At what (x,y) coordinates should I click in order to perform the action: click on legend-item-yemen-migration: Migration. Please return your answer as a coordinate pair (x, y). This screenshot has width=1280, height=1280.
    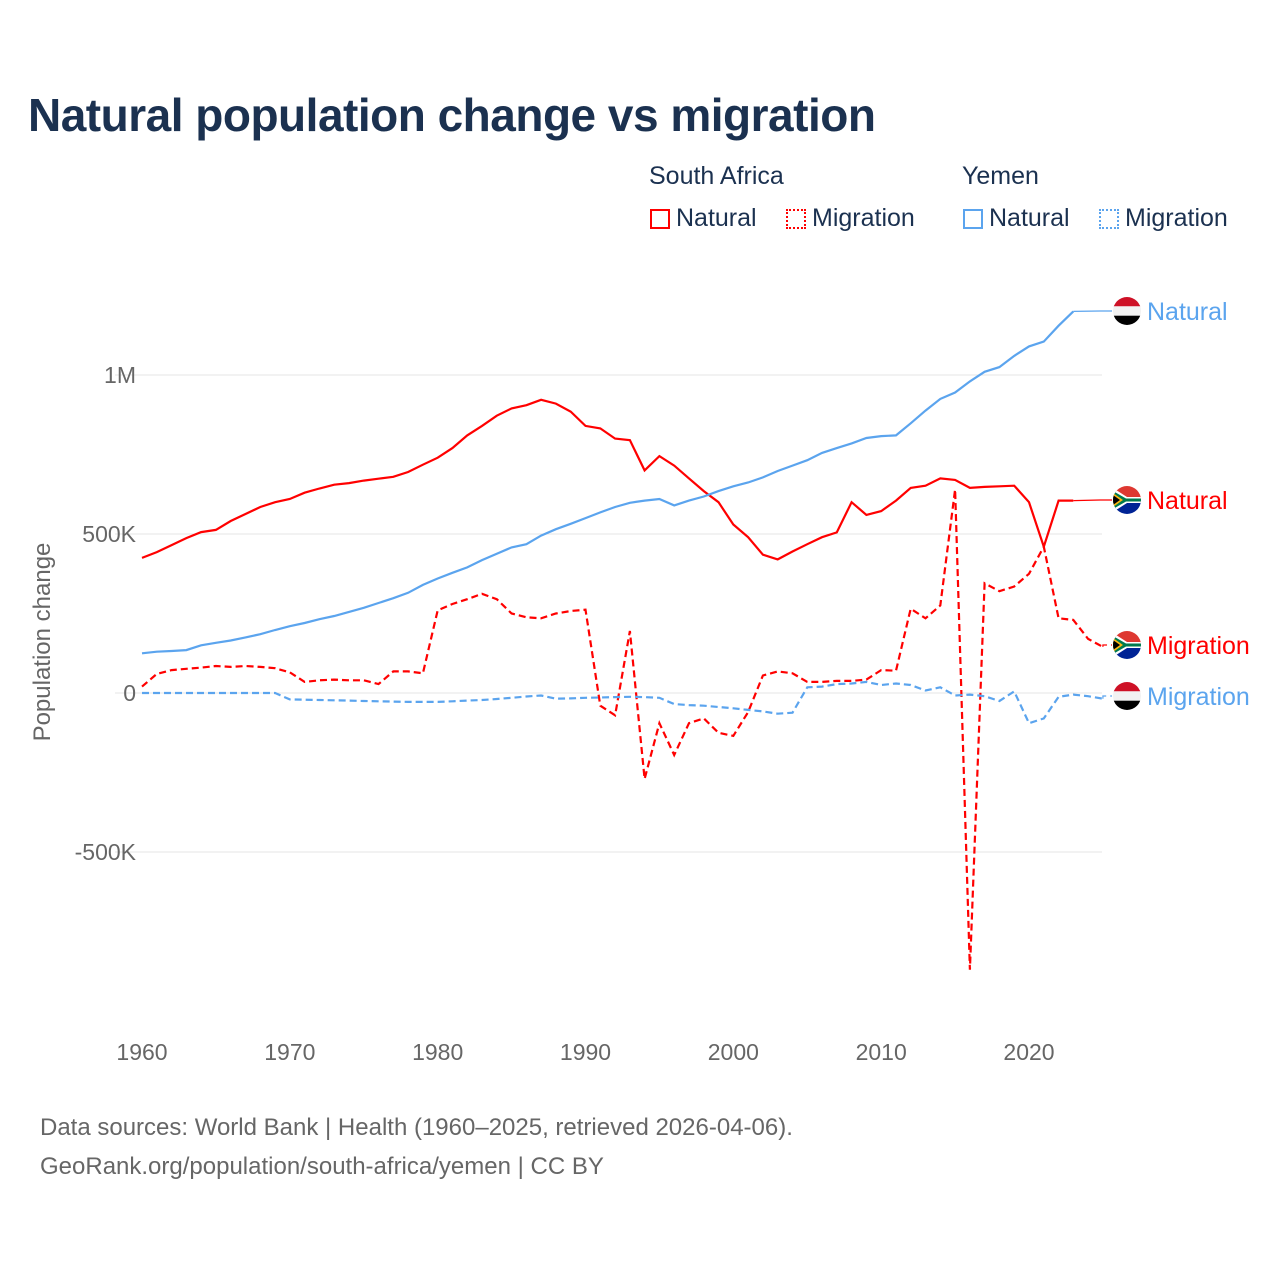
    Looking at the image, I should click on (1163, 218).